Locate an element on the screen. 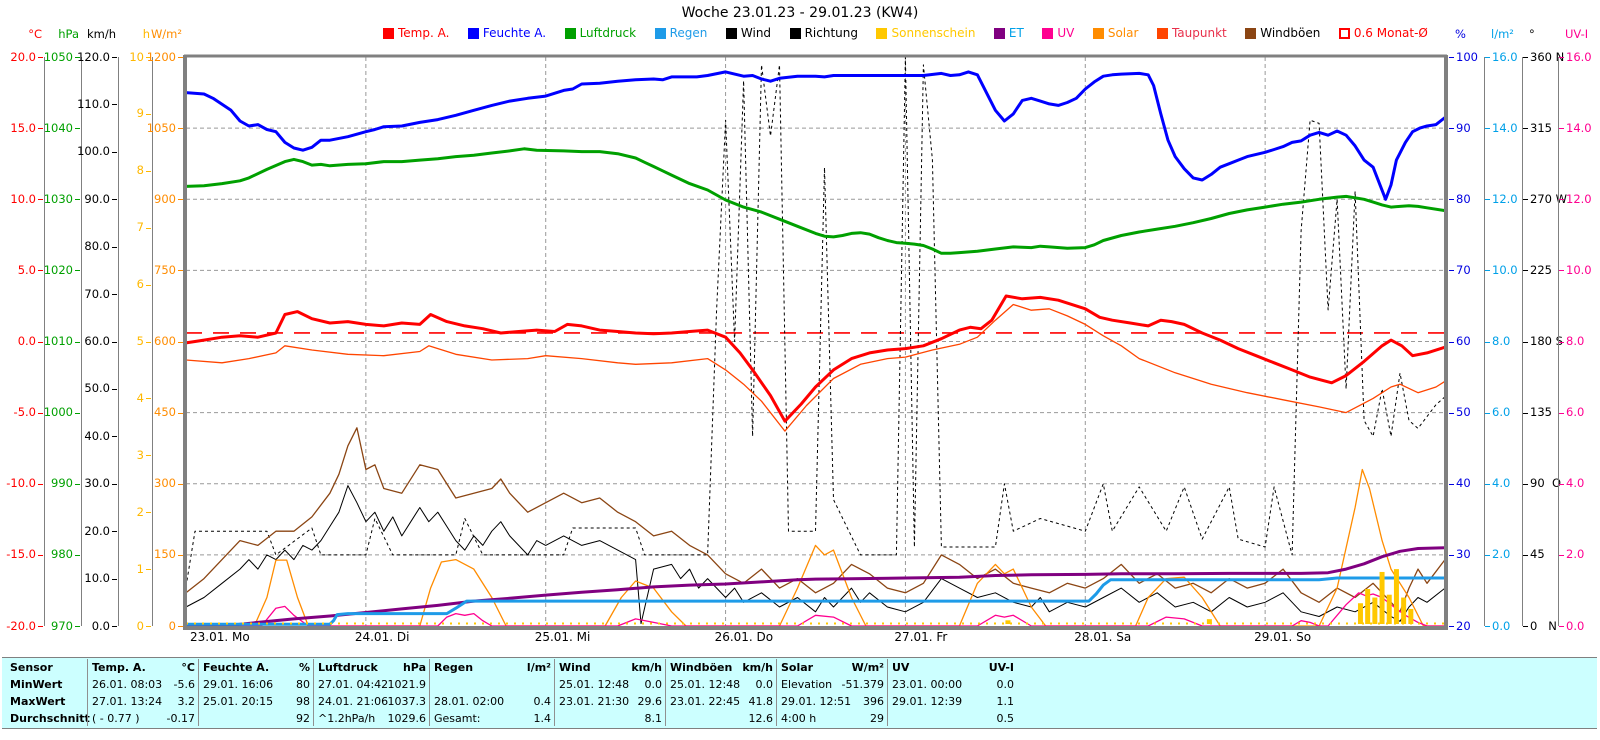  axis-tick-label: 30.0 is located at coordinates (97, 483).